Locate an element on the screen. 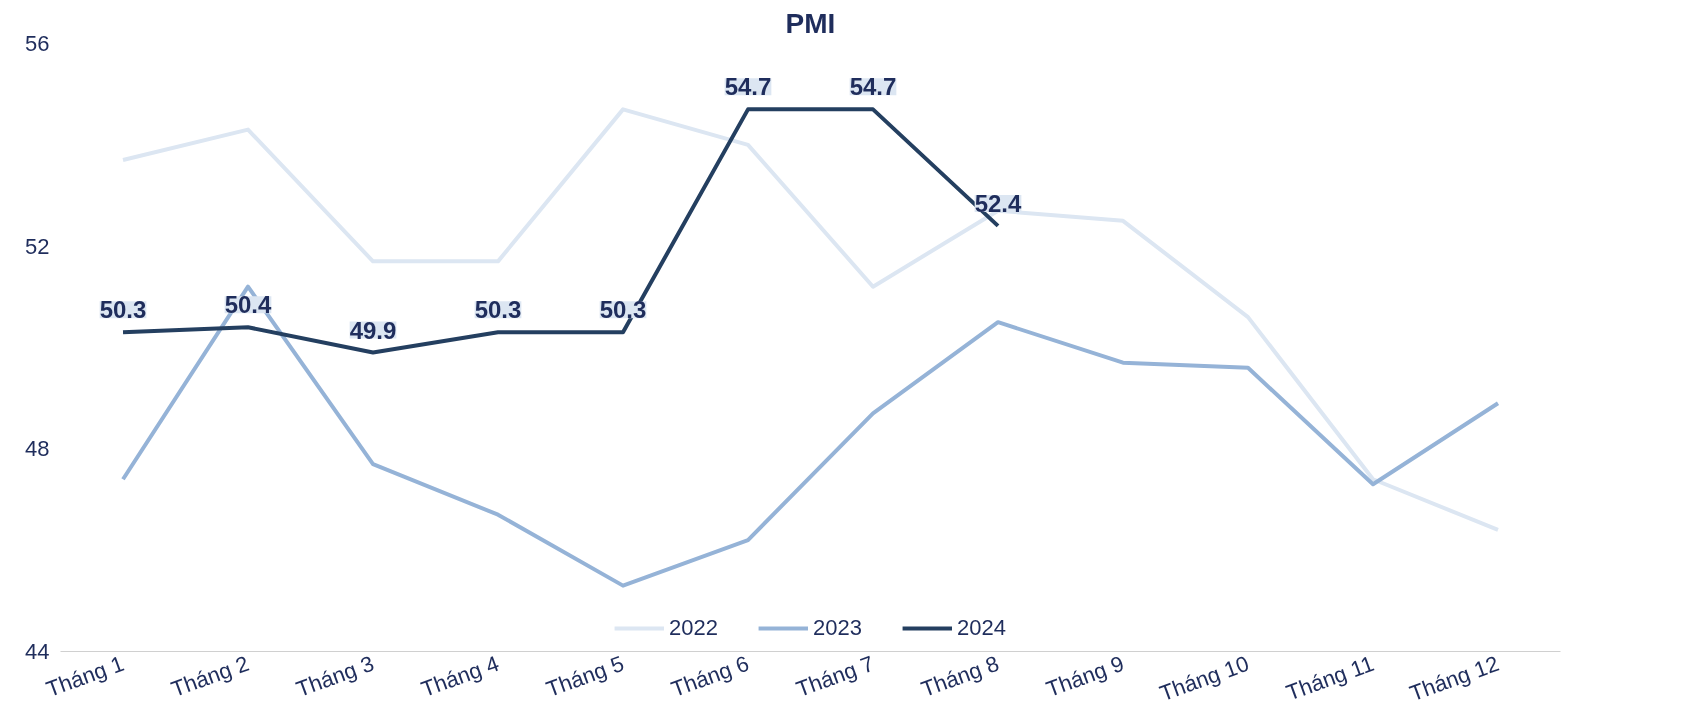 The image size is (1706, 726). chart-title: PMI is located at coordinates (810, 23).